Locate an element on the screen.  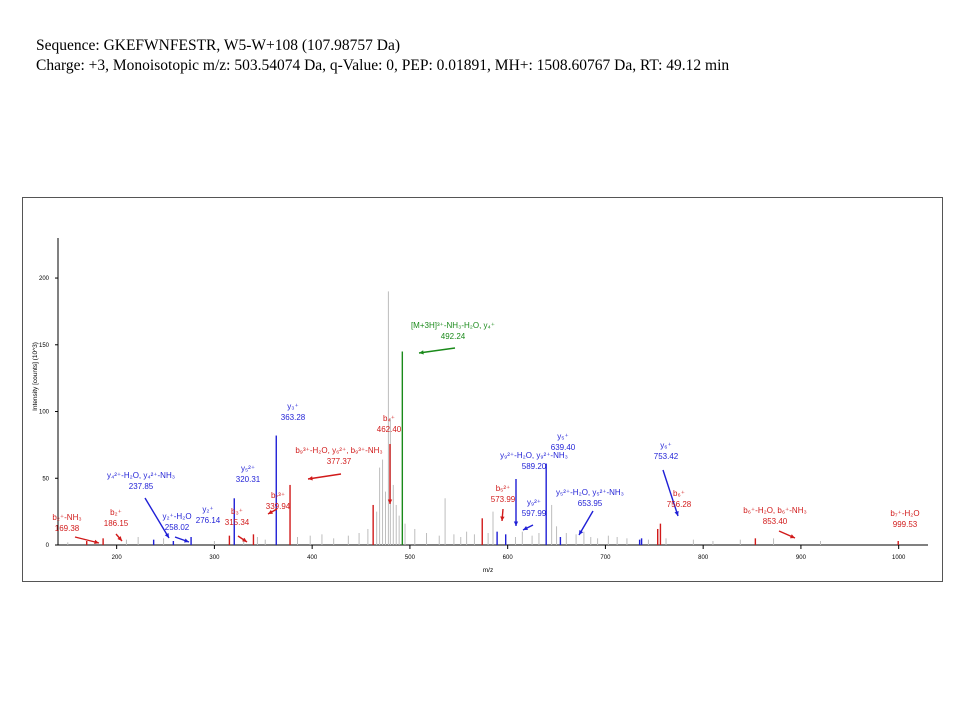
peak-annotation-label: b₇³⁺ 339.94 is located at coordinates (278, 501).